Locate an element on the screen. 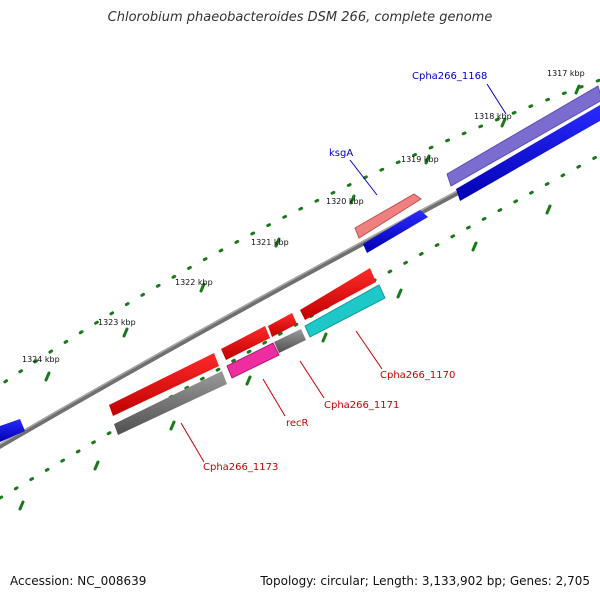 This screenshot has width=600, height=600. tick-label-1319: 1319 kbp is located at coordinates (420, 159).